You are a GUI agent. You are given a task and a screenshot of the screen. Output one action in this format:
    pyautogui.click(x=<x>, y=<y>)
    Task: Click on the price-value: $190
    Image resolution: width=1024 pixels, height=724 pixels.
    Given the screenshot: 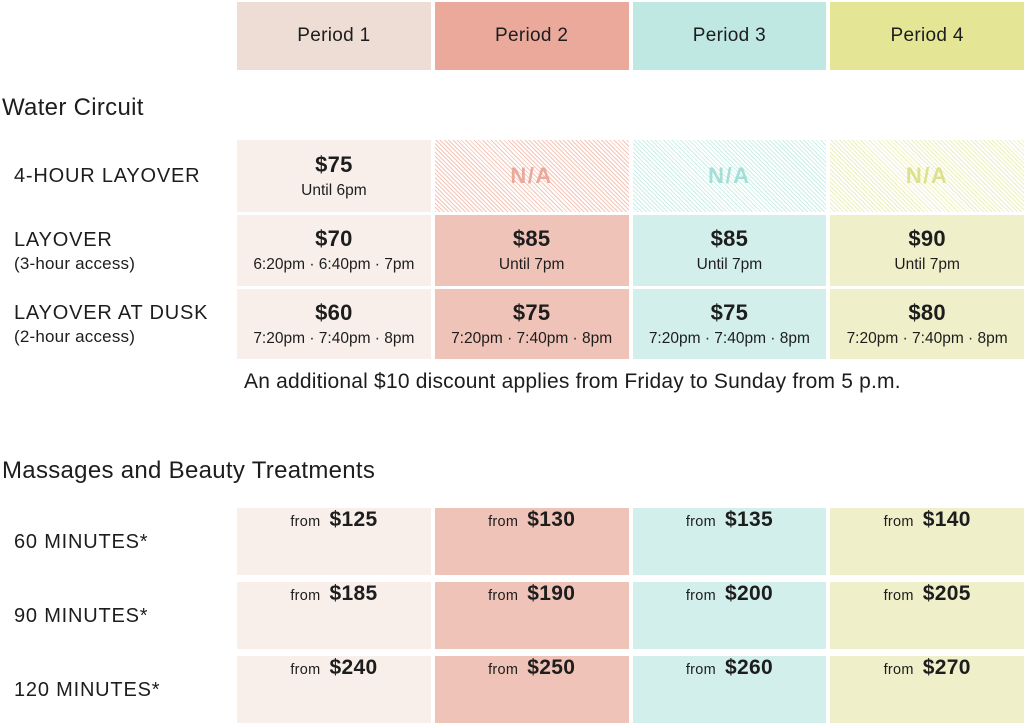 What is the action you would take?
    pyautogui.click(x=551, y=593)
    